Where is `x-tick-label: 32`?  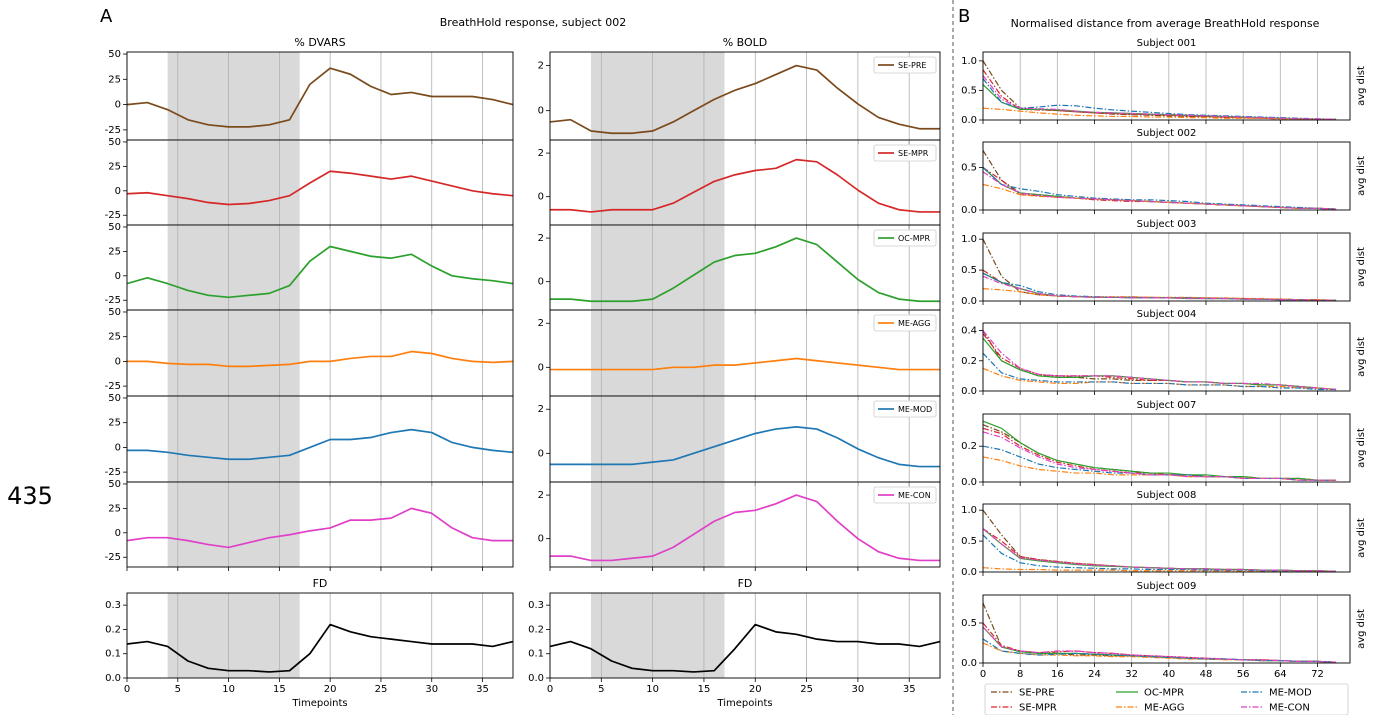 x-tick-label: 32 is located at coordinates (1131, 674).